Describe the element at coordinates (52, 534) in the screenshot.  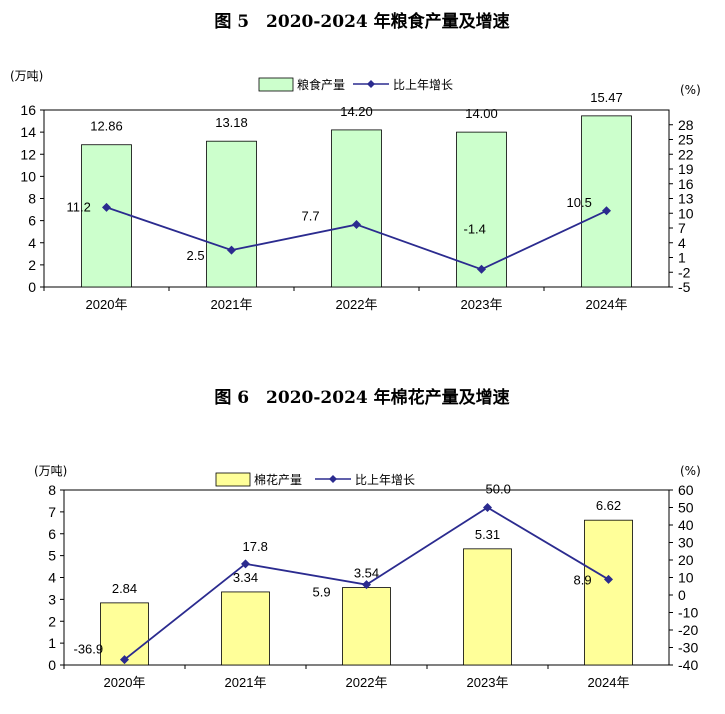
I see `cotton-ytick-label: 6` at that location.